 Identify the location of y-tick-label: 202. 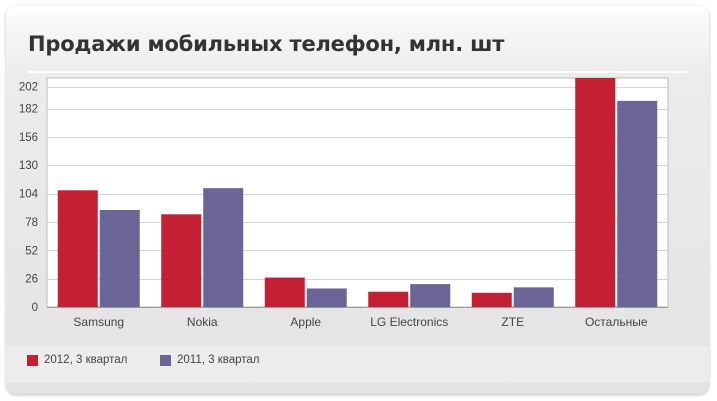
(28, 88).